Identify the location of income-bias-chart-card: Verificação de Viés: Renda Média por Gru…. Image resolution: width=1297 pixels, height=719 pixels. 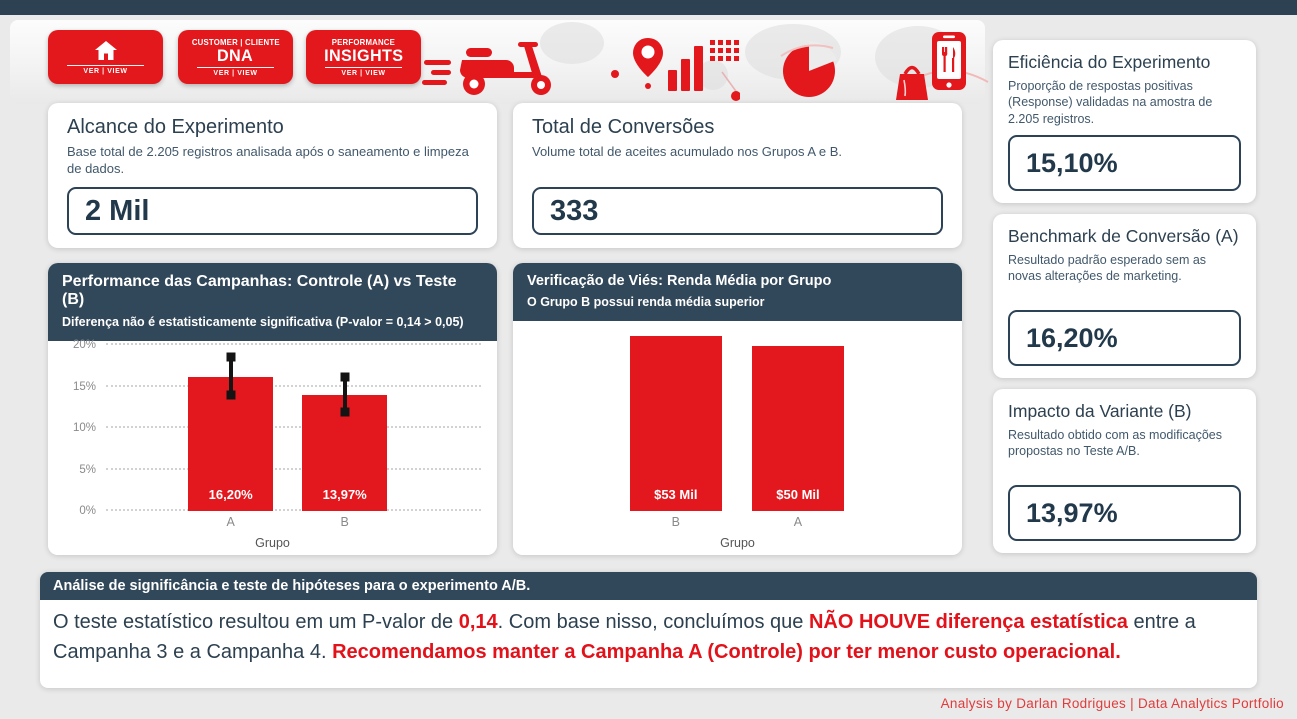
(737, 409).